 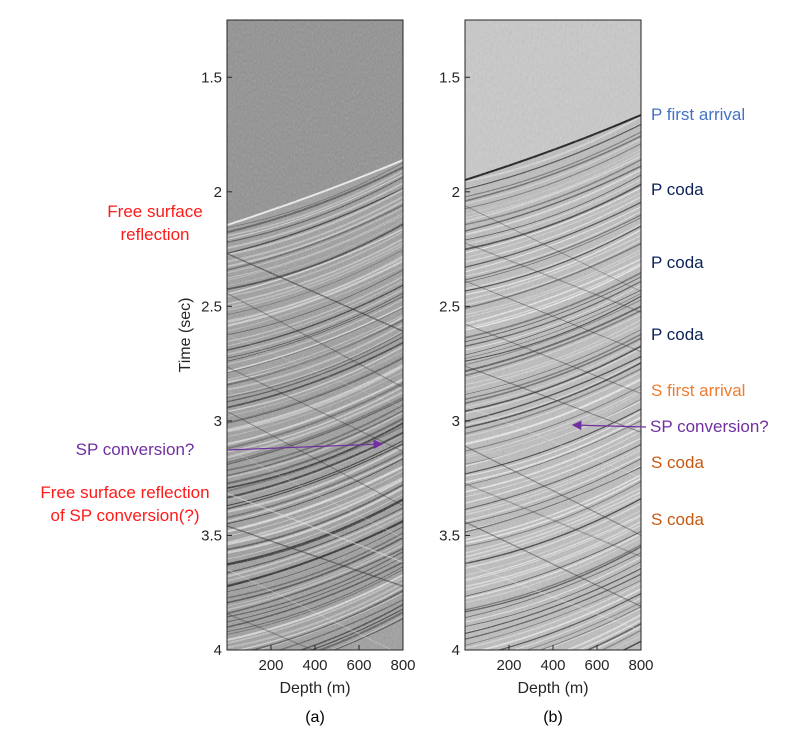 I want to click on panel-b-xtick-label: 800, so click(x=640, y=665).